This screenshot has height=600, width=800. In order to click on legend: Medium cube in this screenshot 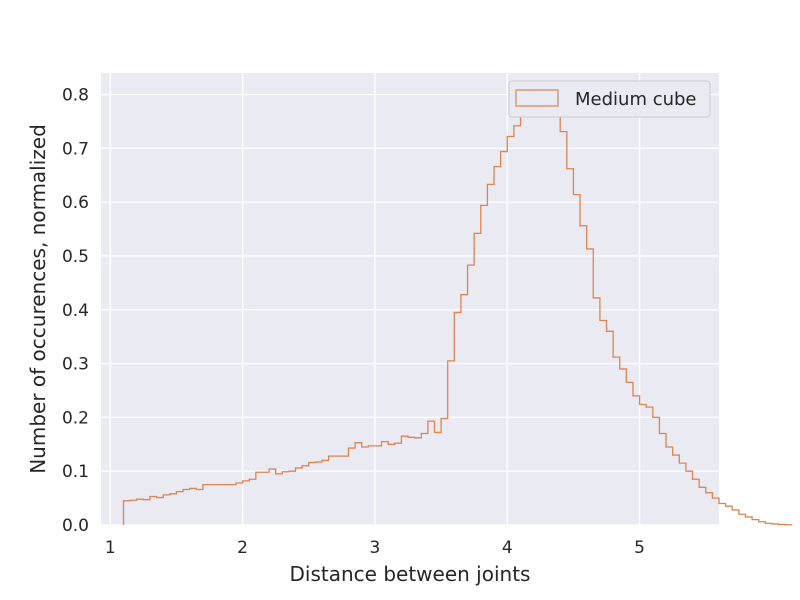, I will do `click(609, 99)`.